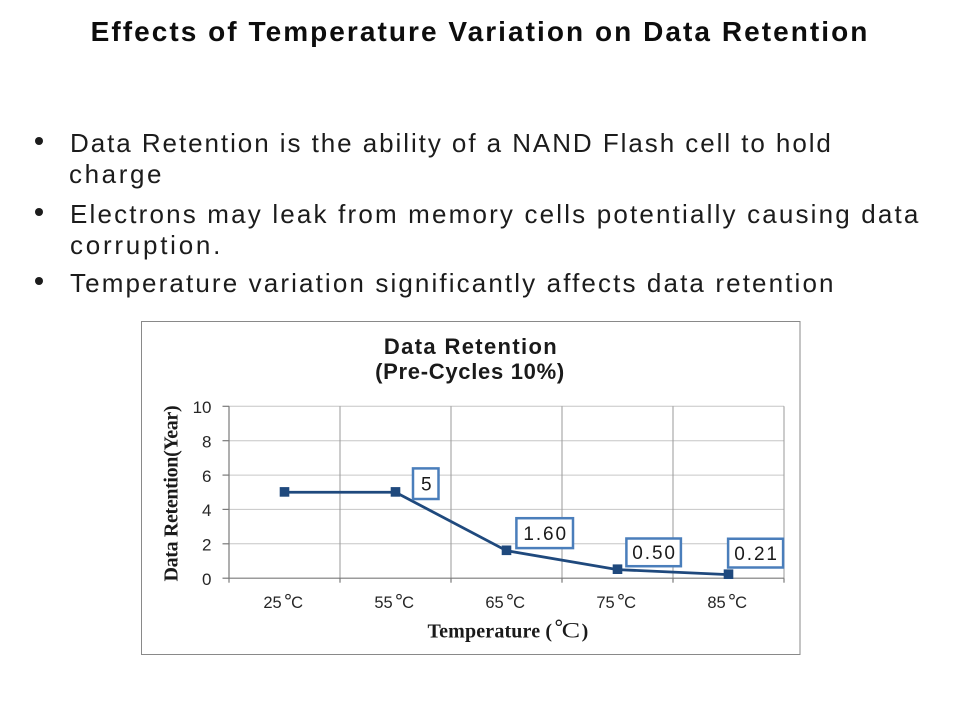  I want to click on svg-text: 0.50, so click(654, 553).